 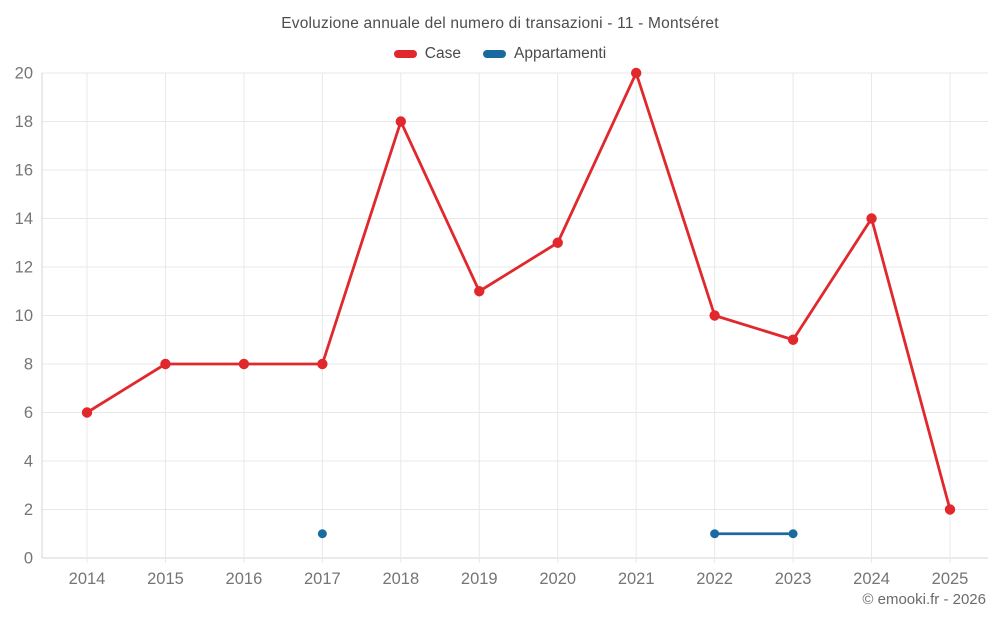 I want to click on copyright-credit: © emooki.fr - 2026, so click(x=924, y=599).